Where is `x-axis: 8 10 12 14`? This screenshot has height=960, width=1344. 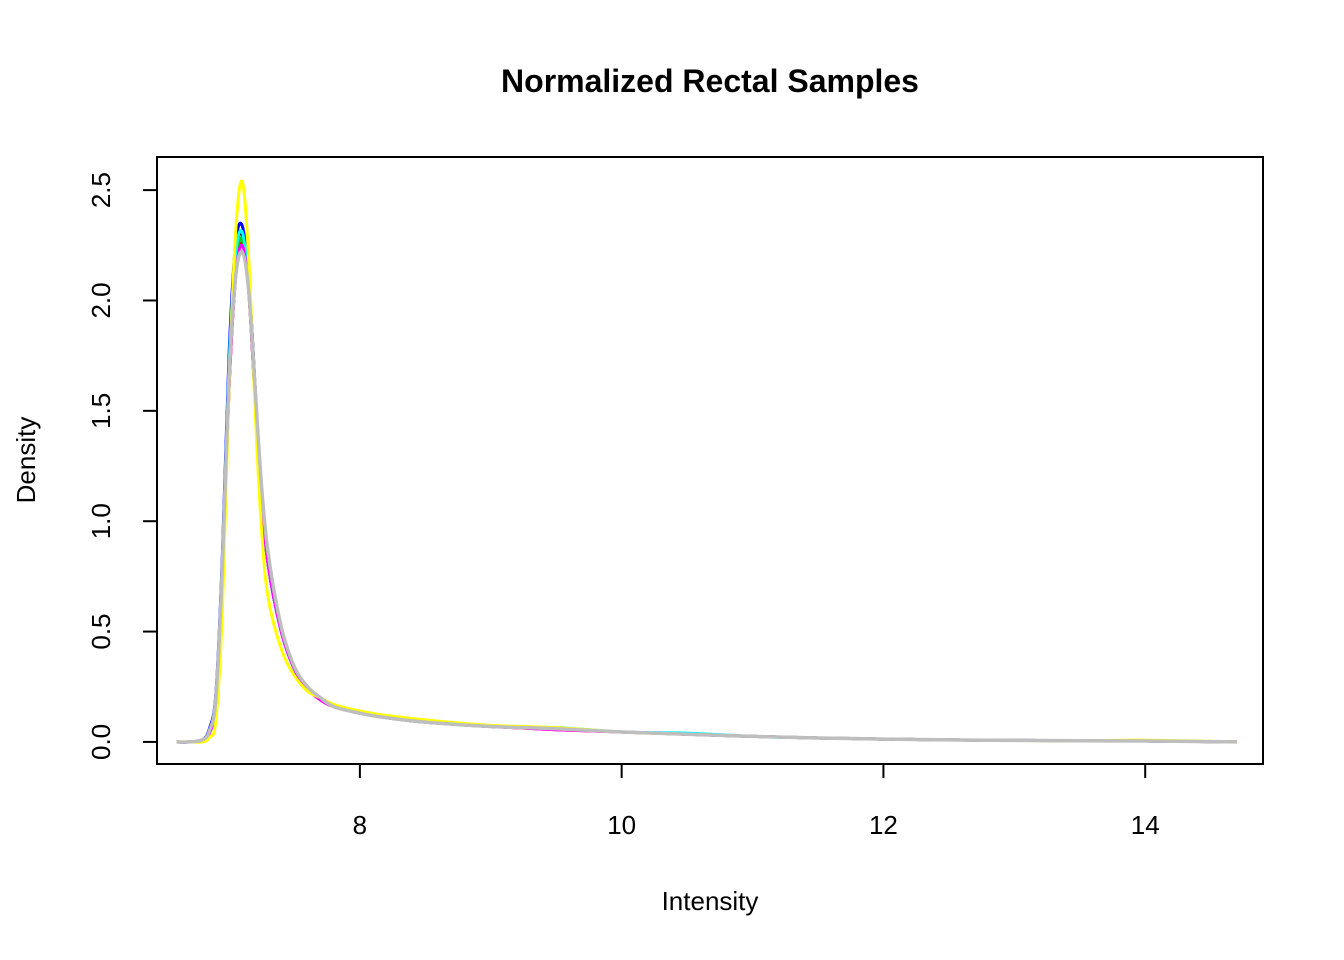
x-axis: 8 10 12 14 is located at coordinates (756, 801).